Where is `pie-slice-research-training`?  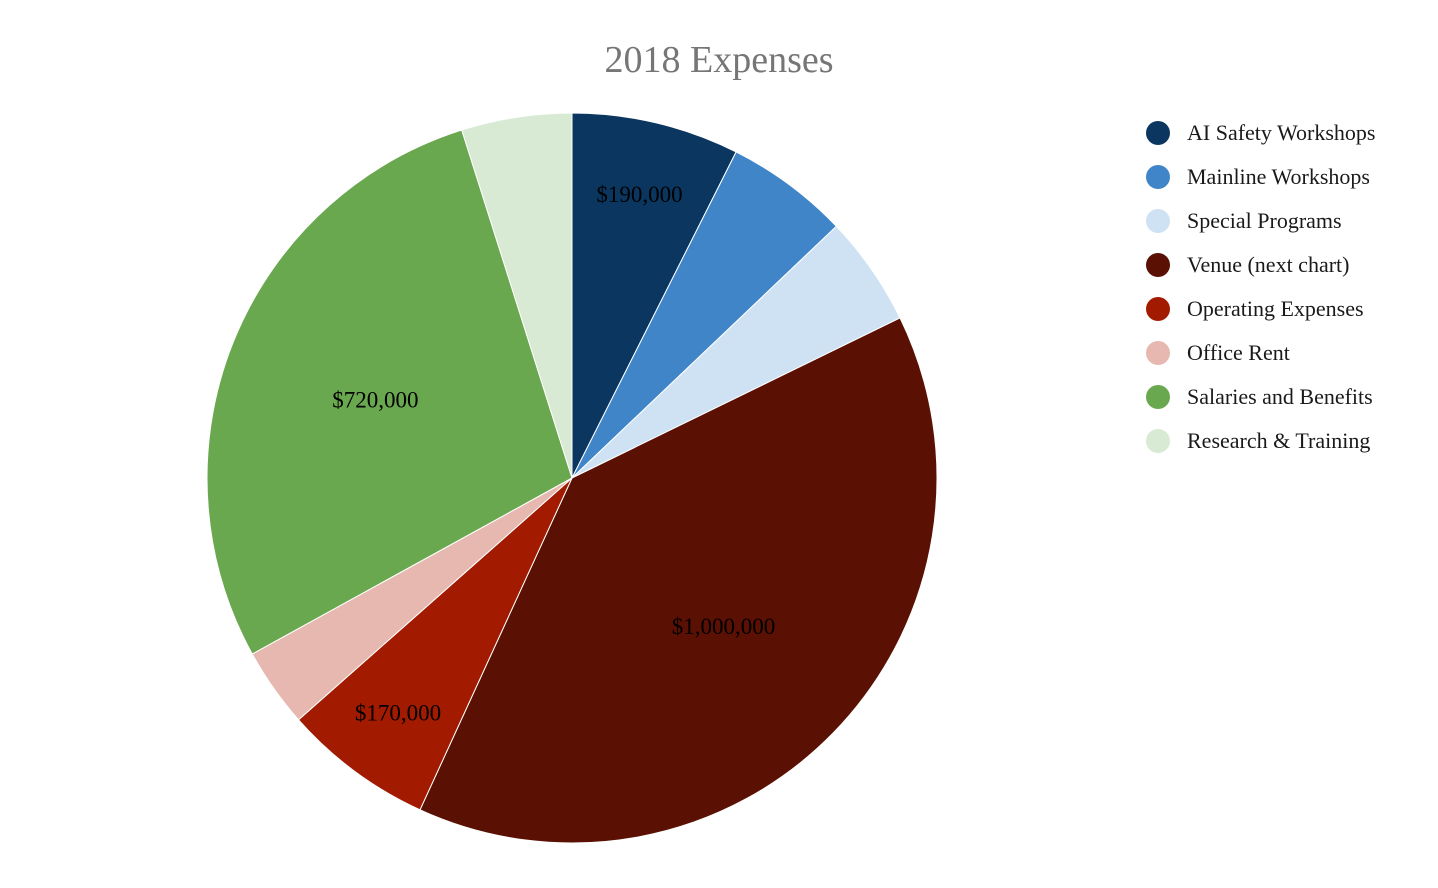 pie-slice-research-training is located at coordinates (517, 295).